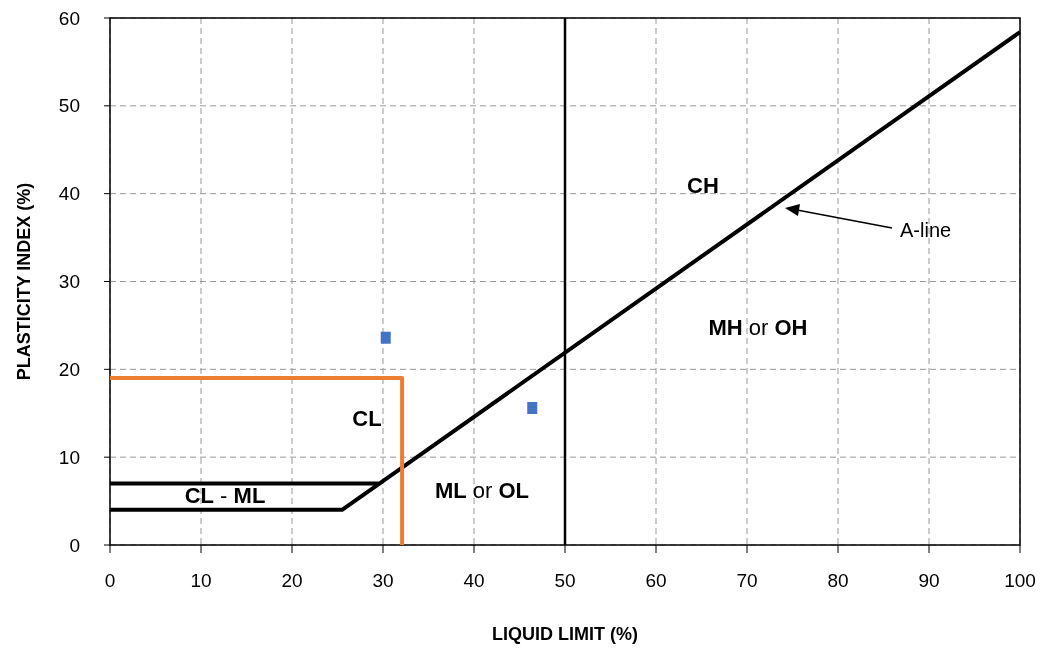 This screenshot has width=1048, height=652. Describe the element at coordinates (383, 580) in the screenshot. I see `x-tick-label: 30` at that location.